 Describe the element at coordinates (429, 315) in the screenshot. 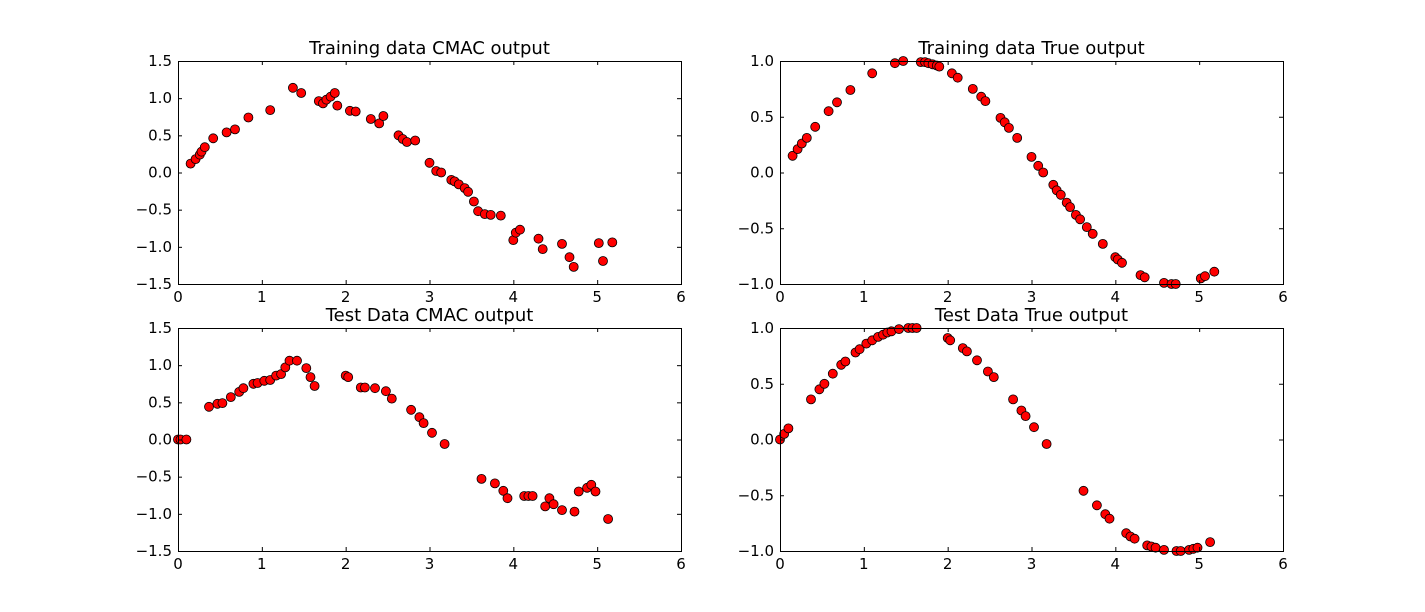

I see `subplot-title: Test Data CMAC output` at that location.